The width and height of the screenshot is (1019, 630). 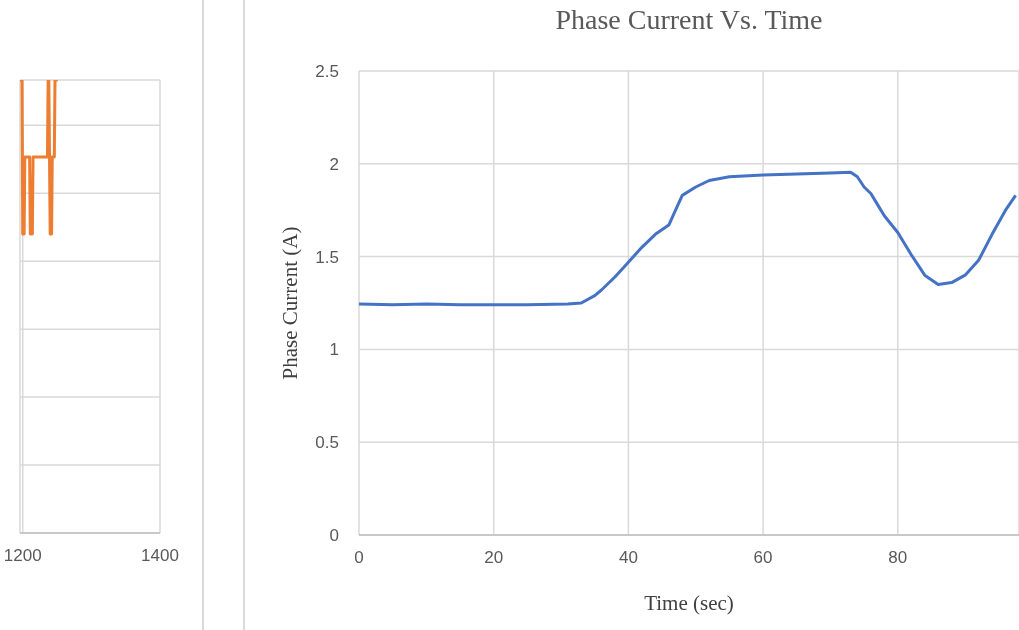 What do you see at coordinates (689, 603) in the screenshot?
I see `x-axis-title: Time (sec)` at bounding box center [689, 603].